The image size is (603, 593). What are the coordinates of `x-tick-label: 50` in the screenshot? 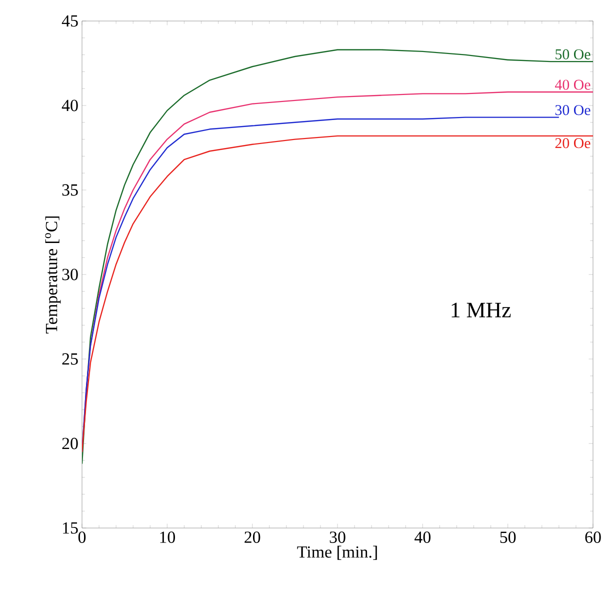 It's located at (508, 537).